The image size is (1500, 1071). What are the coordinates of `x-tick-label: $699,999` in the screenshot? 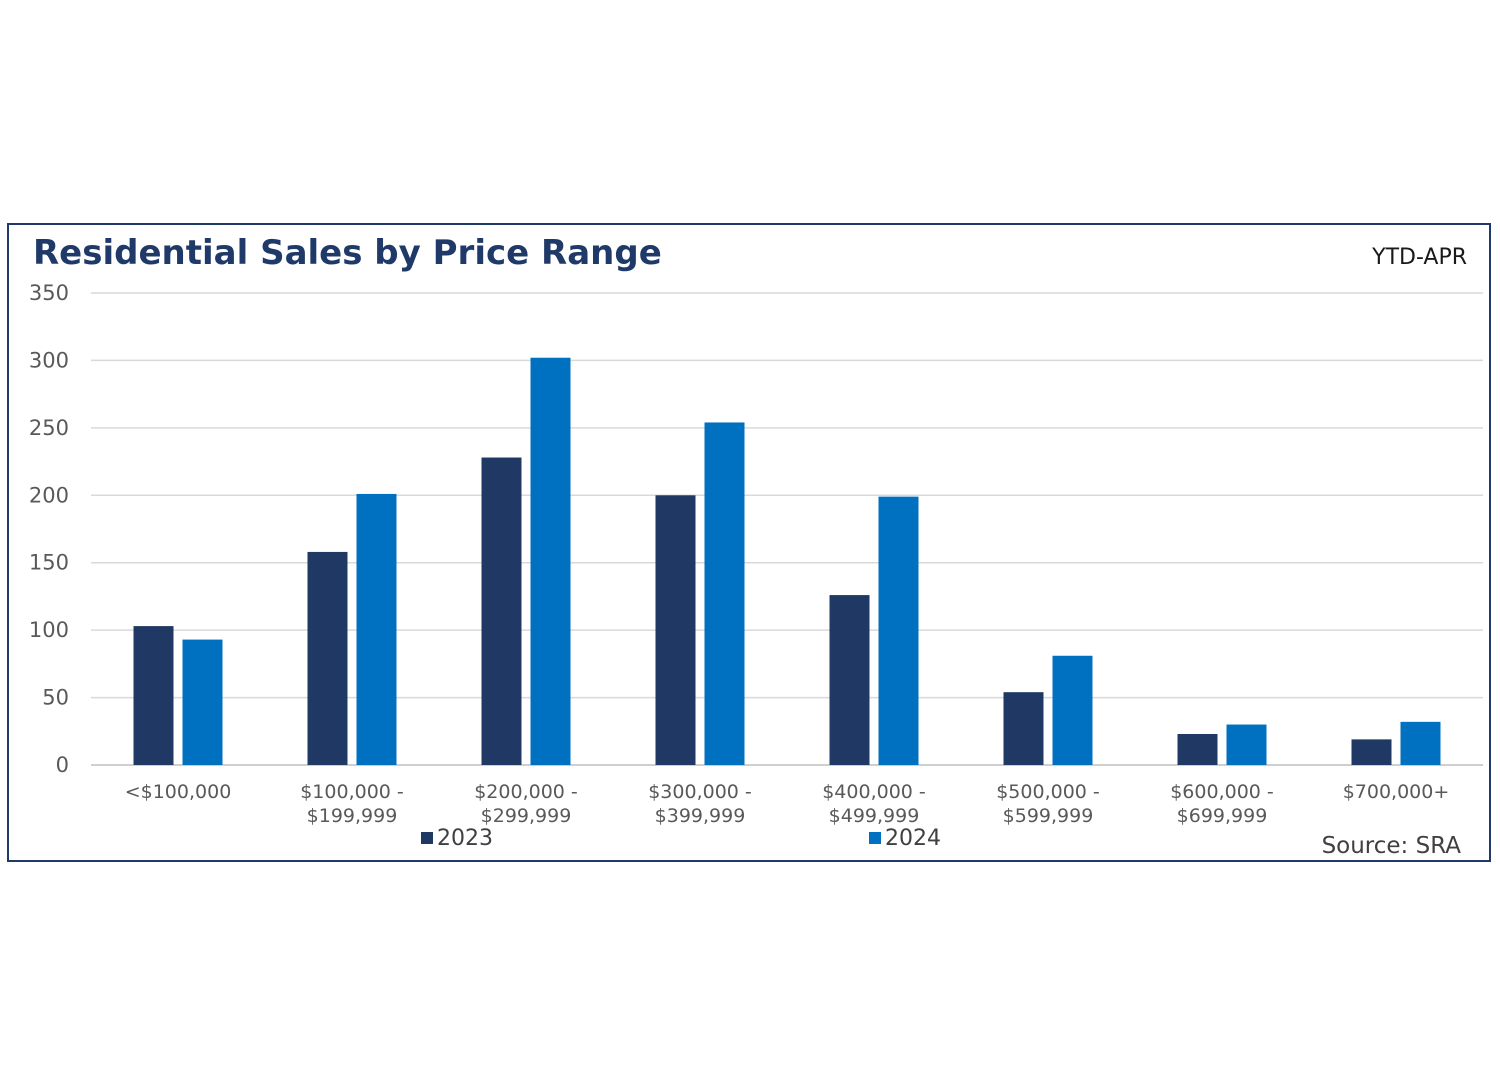 It's located at (1222, 816).